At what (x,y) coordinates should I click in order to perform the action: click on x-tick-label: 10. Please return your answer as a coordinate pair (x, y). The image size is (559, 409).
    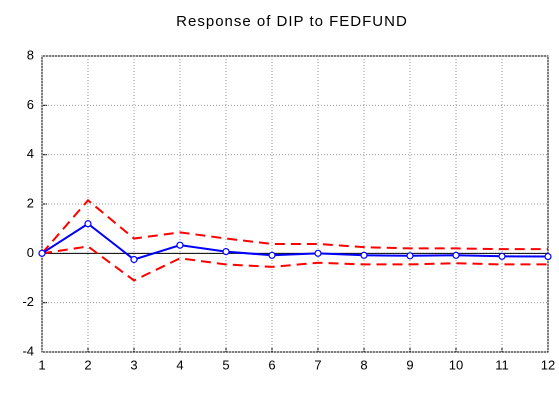
    Looking at the image, I should click on (456, 364).